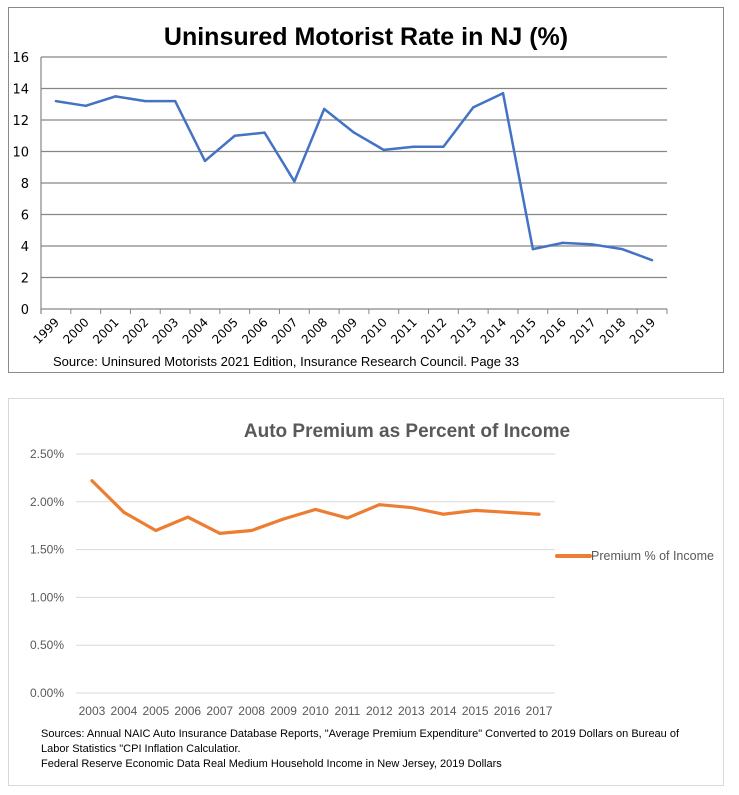 The width and height of the screenshot is (739, 795). Describe the element at coordinates (47, 597) in the screenshot. I see `y-tick-label: 1.00%` at that location.